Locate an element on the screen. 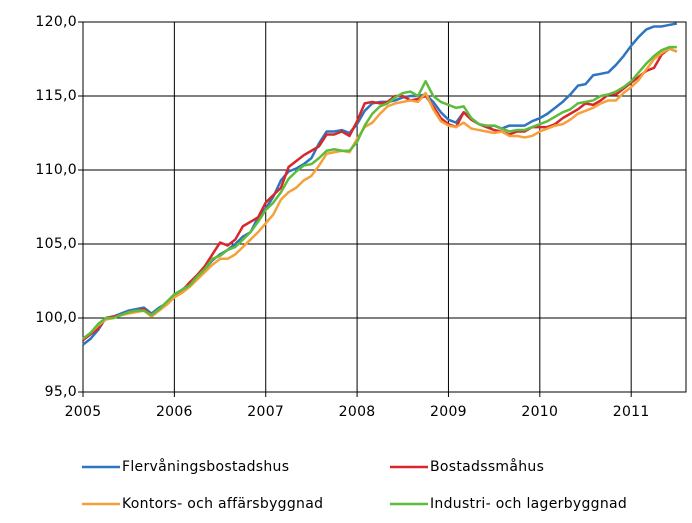 This screenshot has height=523, width=692. y-tick-label: 95,0 is located at coordinates (61, 392).